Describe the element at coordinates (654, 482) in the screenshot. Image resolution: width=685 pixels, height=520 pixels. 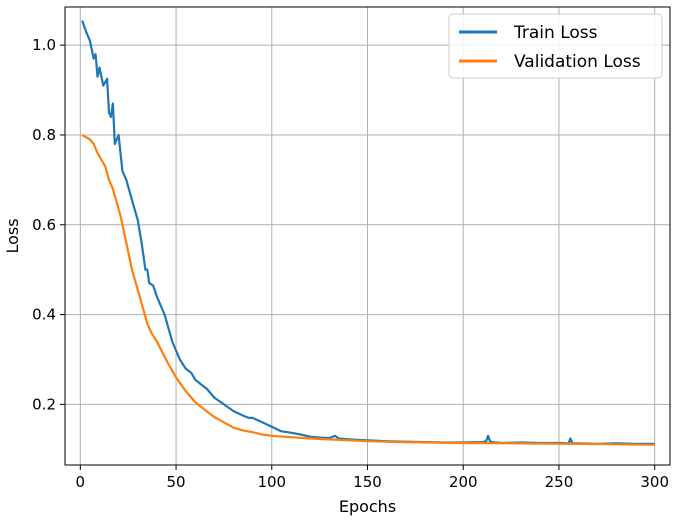
I see `x-tick-label: 300` at that location.